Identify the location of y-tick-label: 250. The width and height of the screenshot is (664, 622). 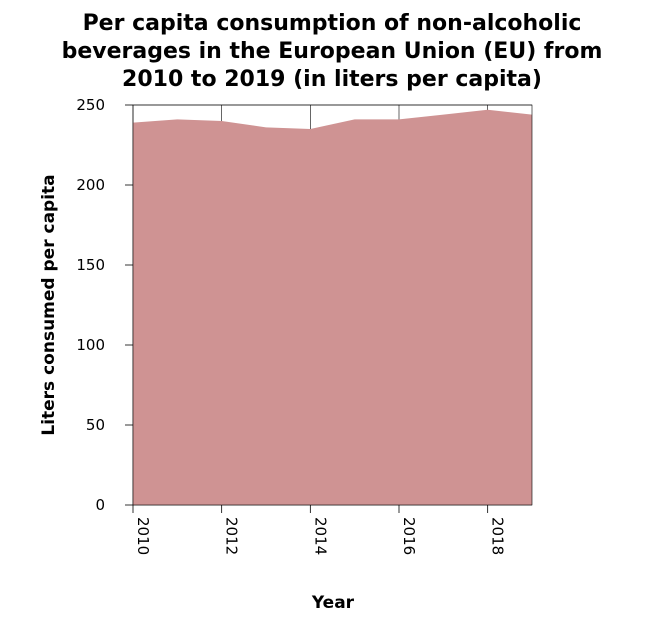
(90, 105).